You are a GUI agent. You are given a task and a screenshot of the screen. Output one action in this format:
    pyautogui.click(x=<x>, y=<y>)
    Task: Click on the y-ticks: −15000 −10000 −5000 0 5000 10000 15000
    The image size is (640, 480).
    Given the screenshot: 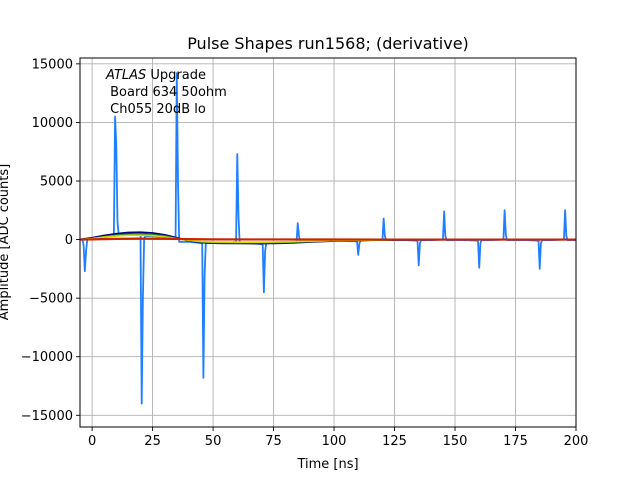 What is the action you would take?
    pyautogui.click(x=50, y=240)
    